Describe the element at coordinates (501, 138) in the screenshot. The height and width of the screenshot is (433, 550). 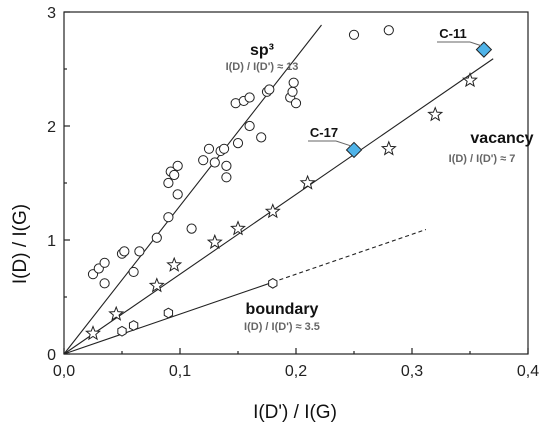
I see `vacancy-label: vacancy` at that location.